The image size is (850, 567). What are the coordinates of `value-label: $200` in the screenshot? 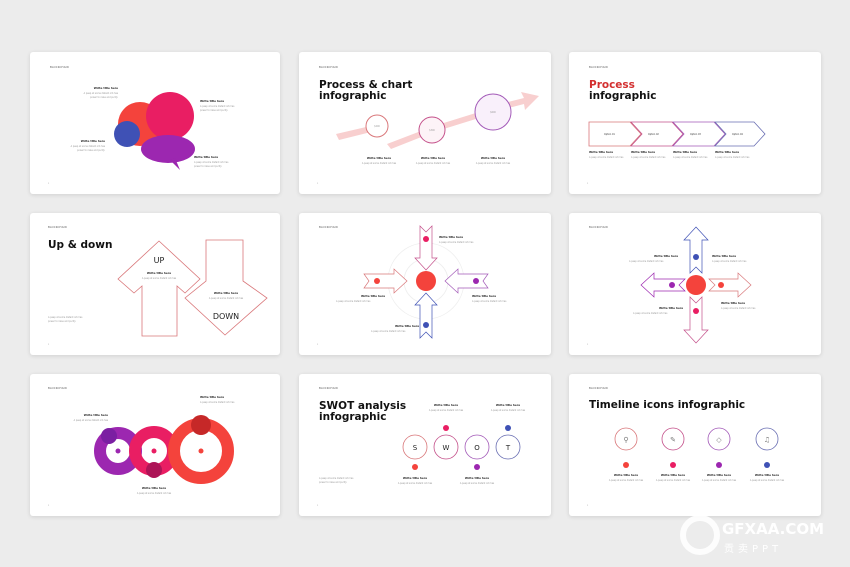 It's located at (377, 126).